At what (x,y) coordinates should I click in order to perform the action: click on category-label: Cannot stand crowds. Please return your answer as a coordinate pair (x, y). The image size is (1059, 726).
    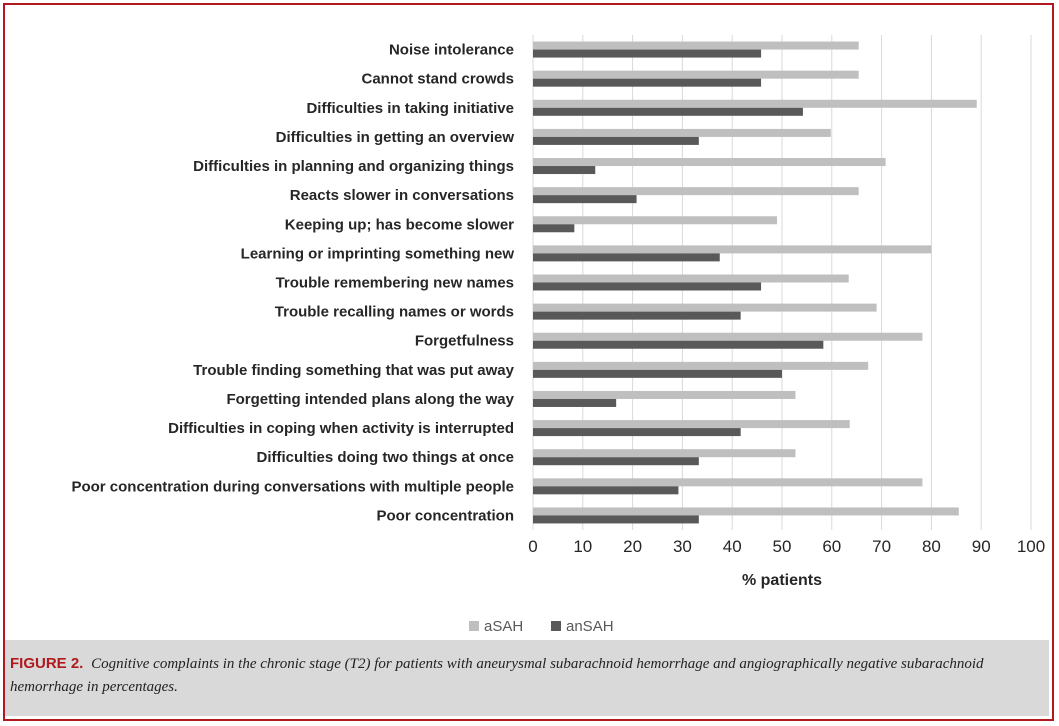
    Looking at the image, I should click on (437, 79).